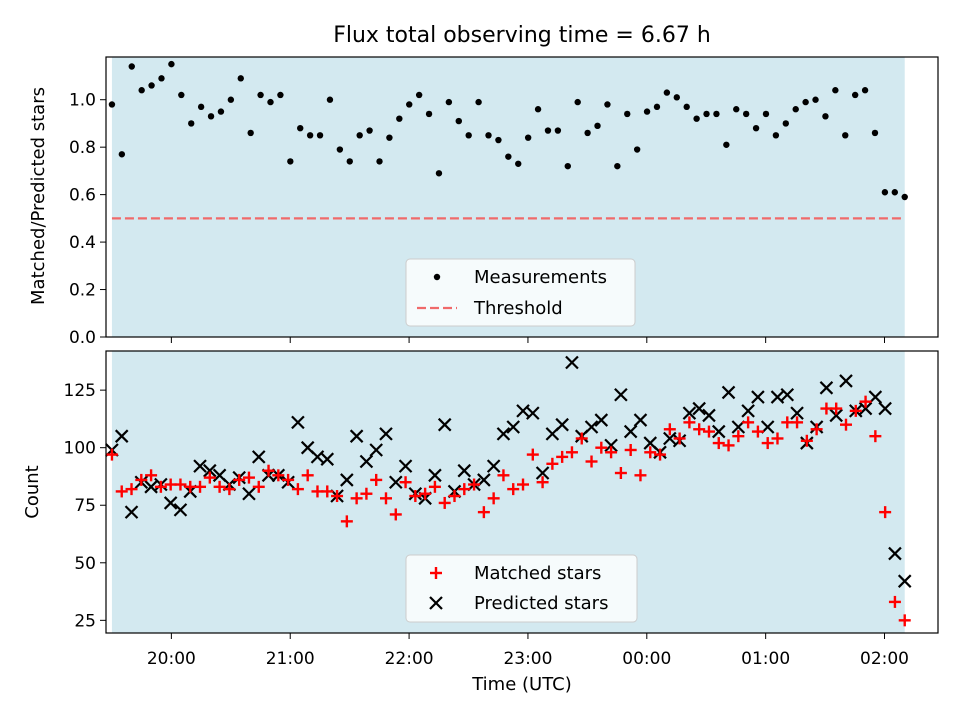 The image size is (960, 720). I want to click on y-tick-label: 25, so click(85, 621).